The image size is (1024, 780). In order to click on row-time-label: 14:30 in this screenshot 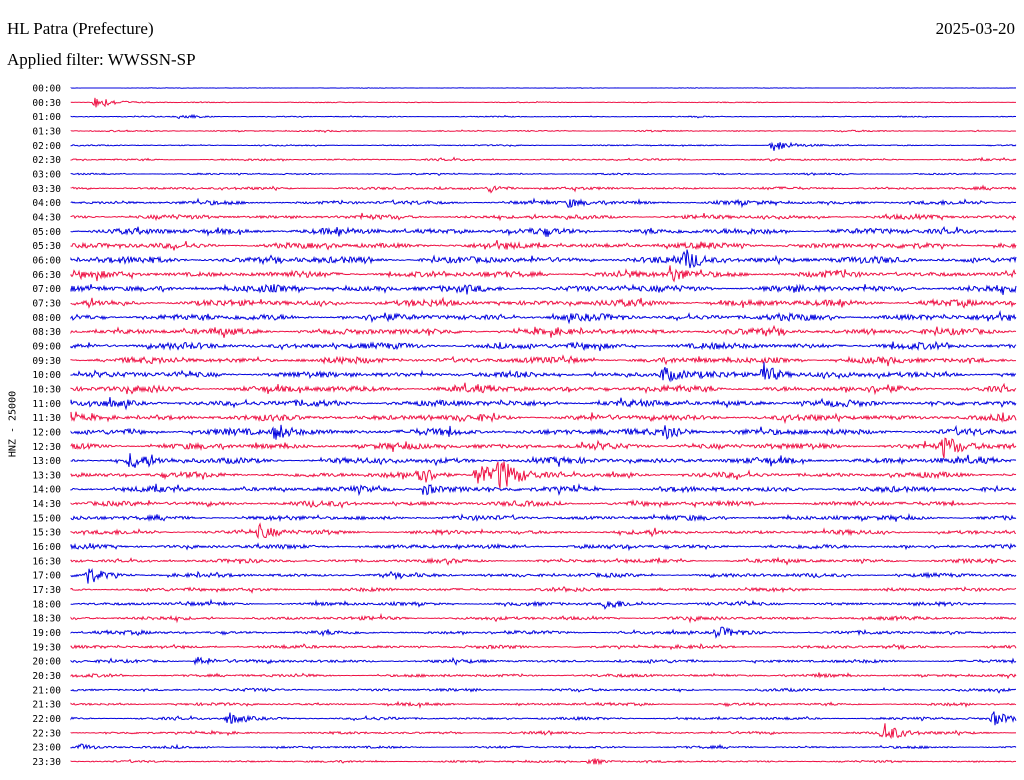, I will do `click(46, 504)`.